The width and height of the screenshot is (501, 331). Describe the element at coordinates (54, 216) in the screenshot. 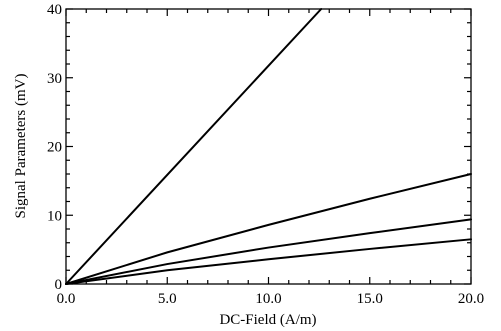

I see `y-tick-label: 10` at that location.